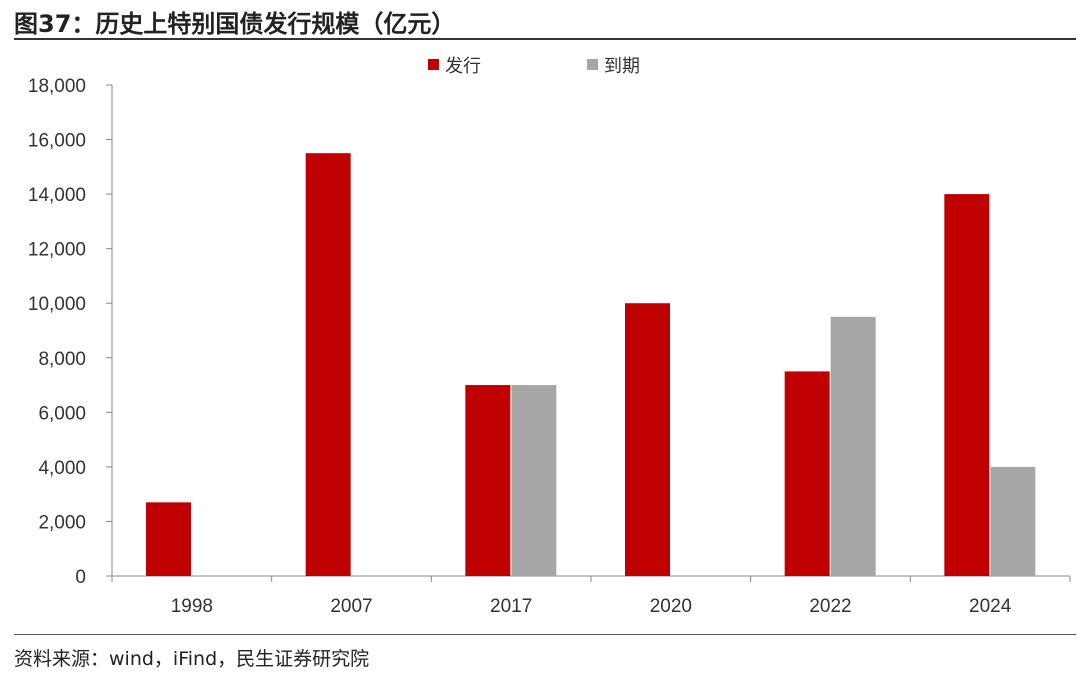 The image size is (1080, 683). What do you see at coordinates (545, 39) in the screenshot?
I see `title-divider` at bounding box center [545, 39].